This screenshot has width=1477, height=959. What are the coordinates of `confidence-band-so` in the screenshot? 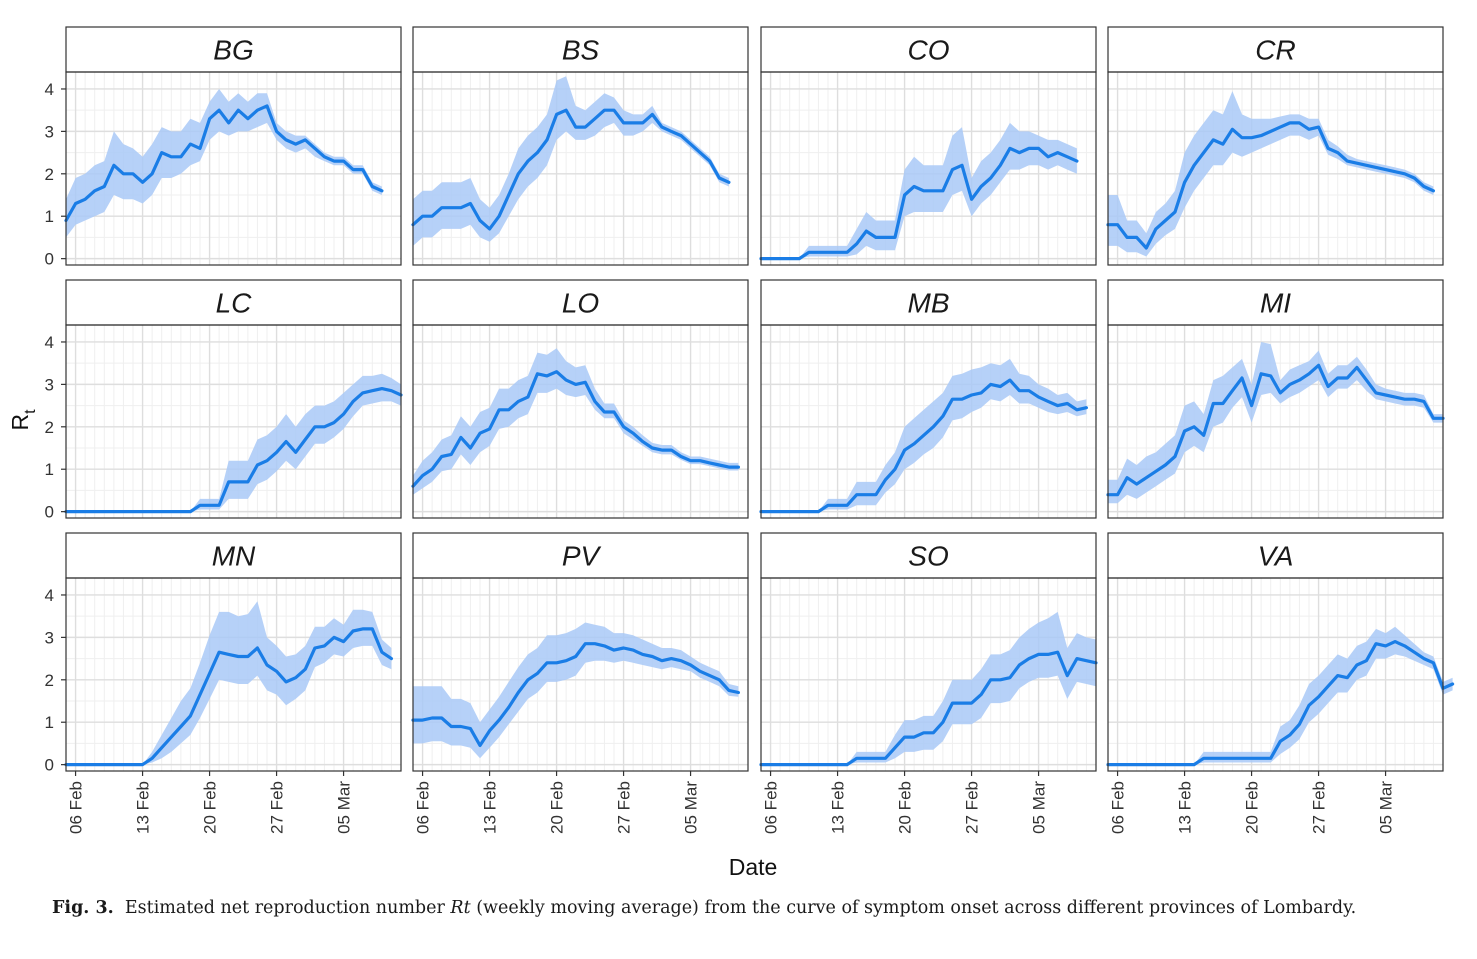 It's located at (928, 688).